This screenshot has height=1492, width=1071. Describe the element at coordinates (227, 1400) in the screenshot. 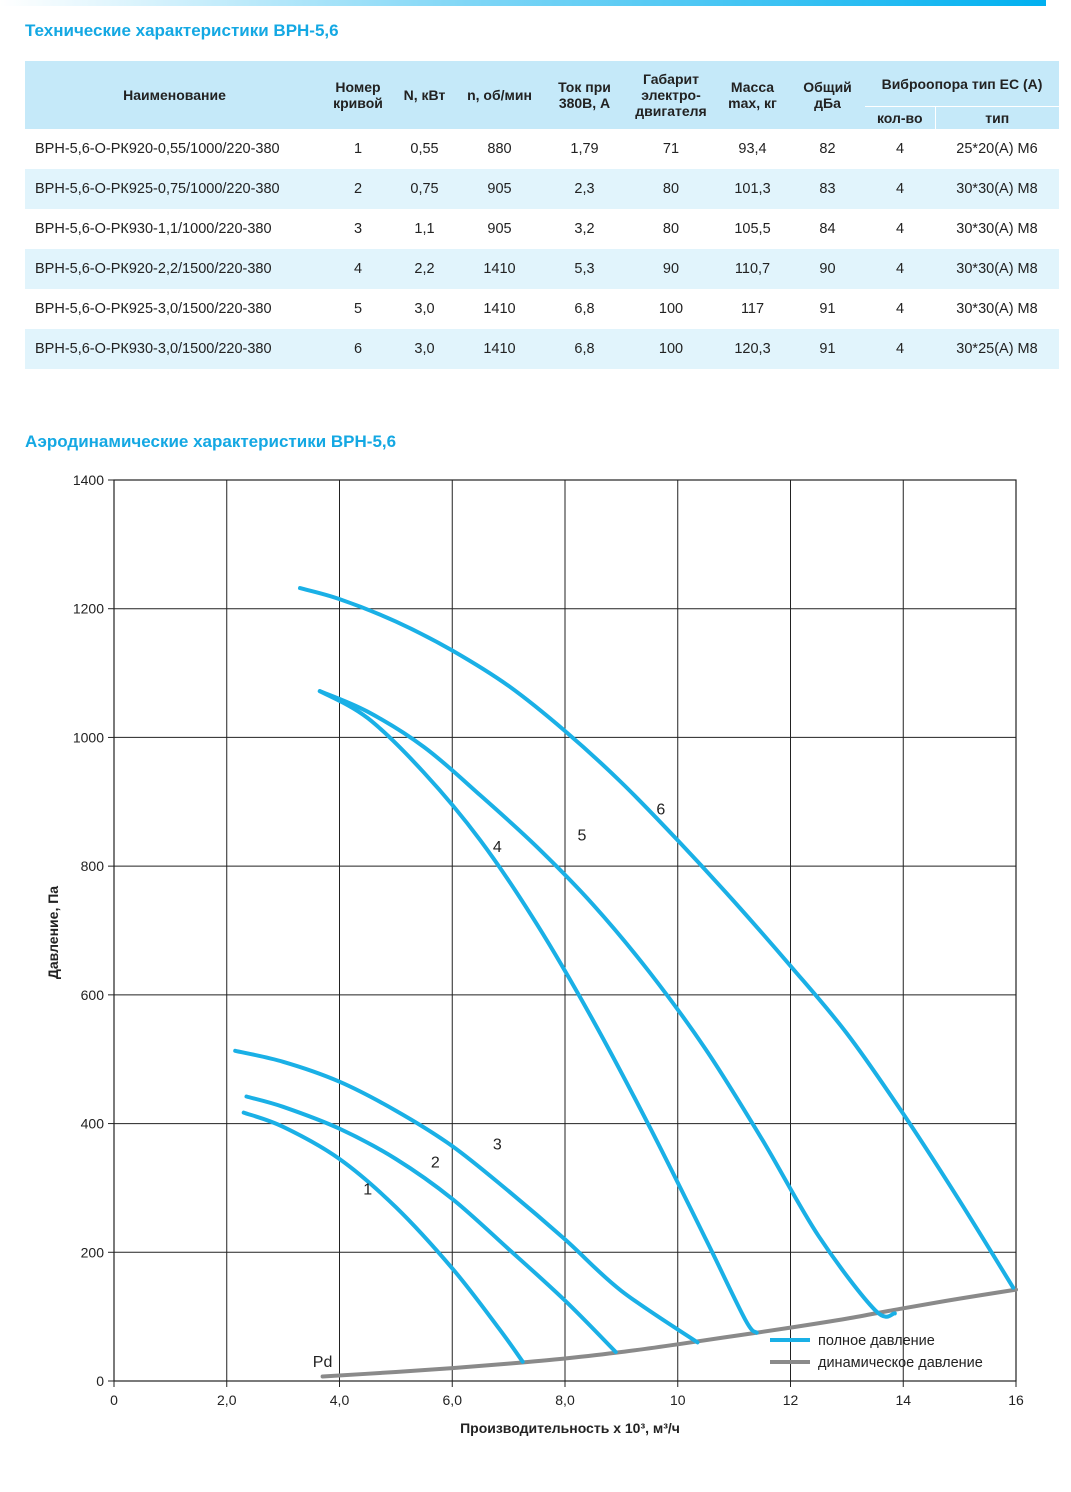

I see `x-tick-label: 2,0` at that location.